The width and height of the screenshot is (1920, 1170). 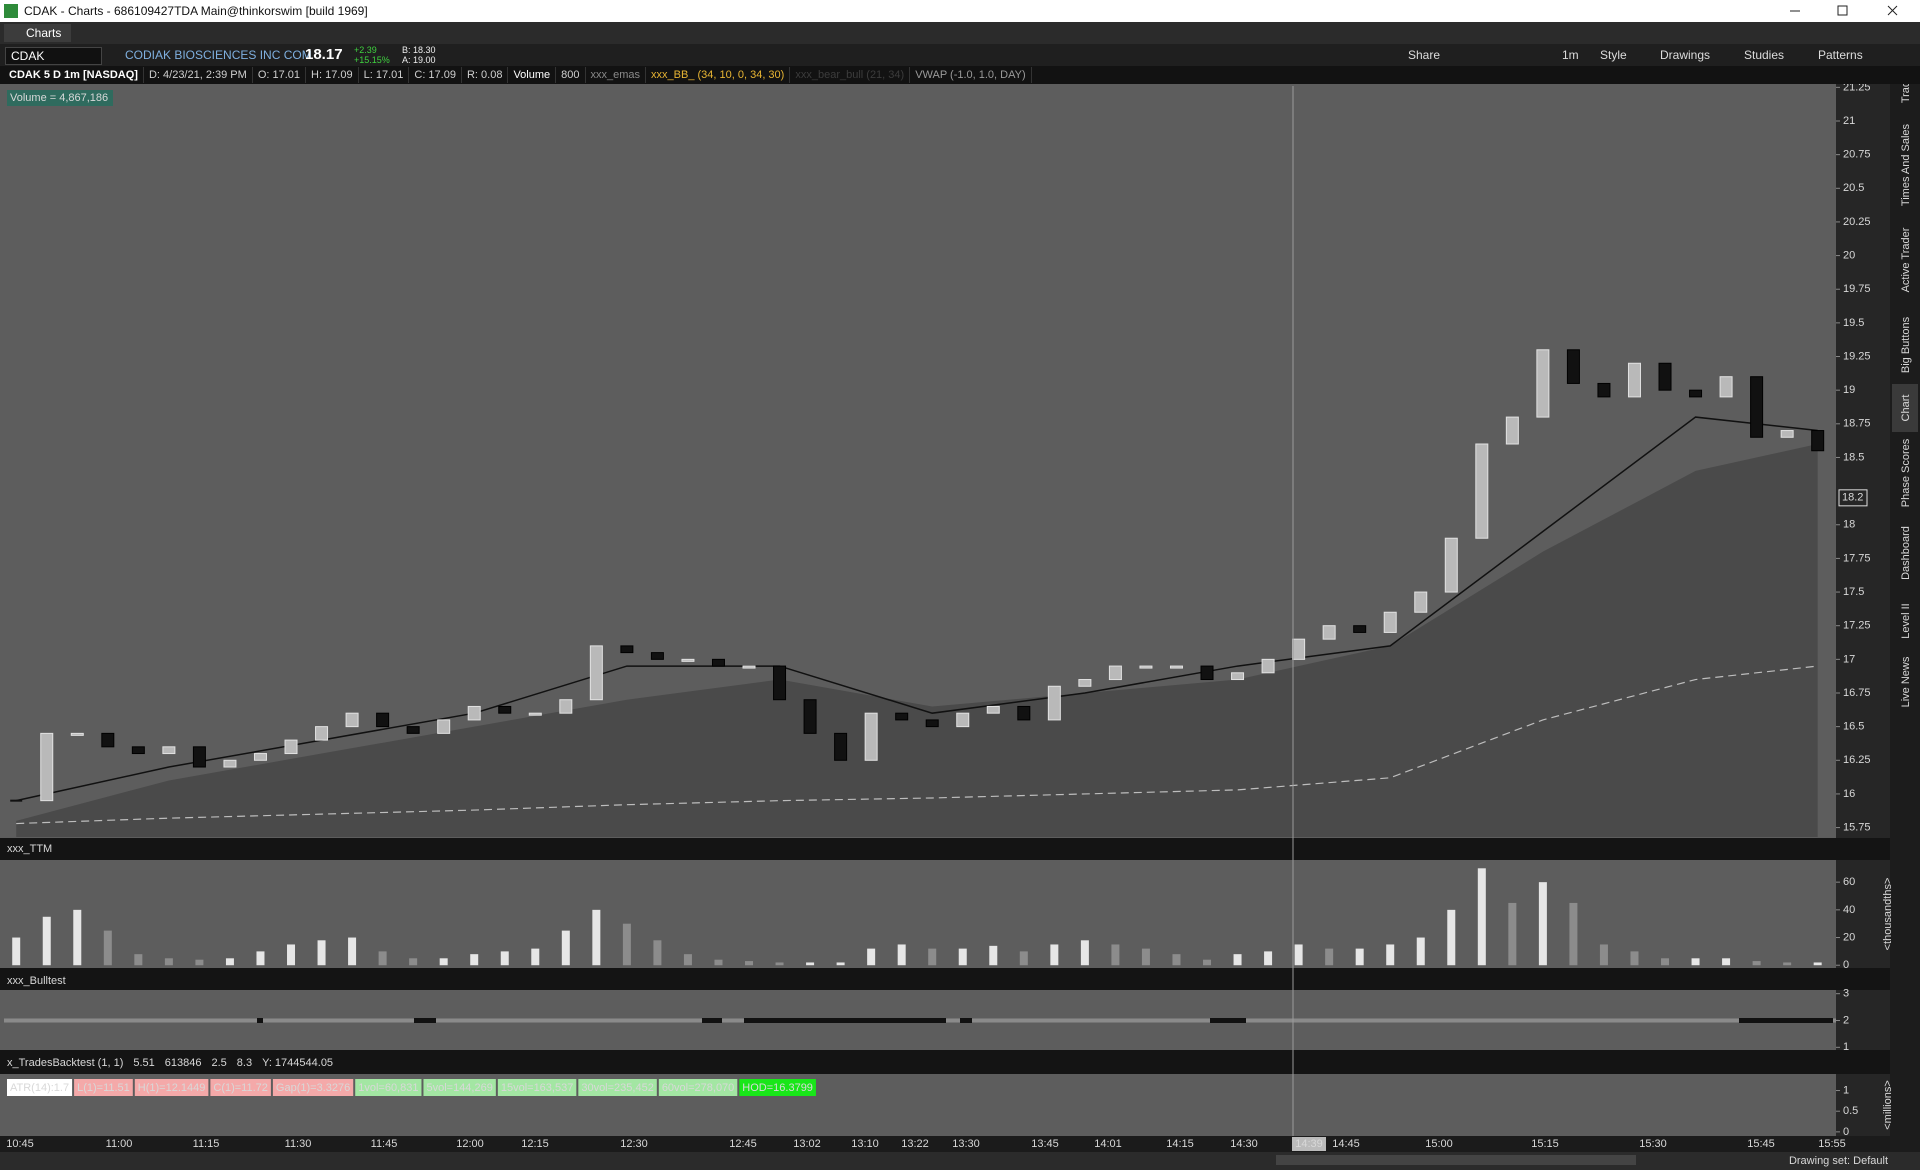 I want to click on charts-tab: Charts, so click(x=38, y=33).